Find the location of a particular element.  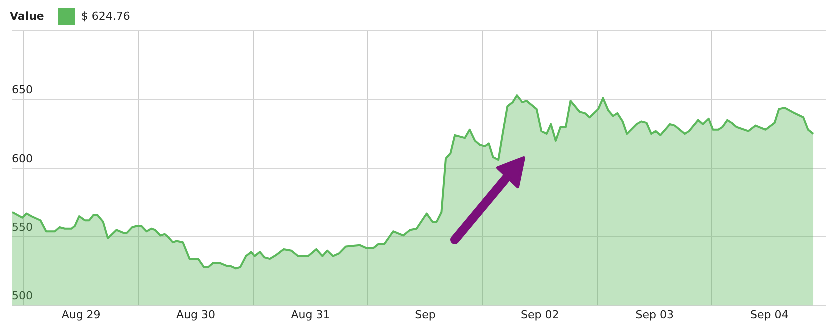

x-tick-label: Sep 03 is located at coordinates (655, 315).